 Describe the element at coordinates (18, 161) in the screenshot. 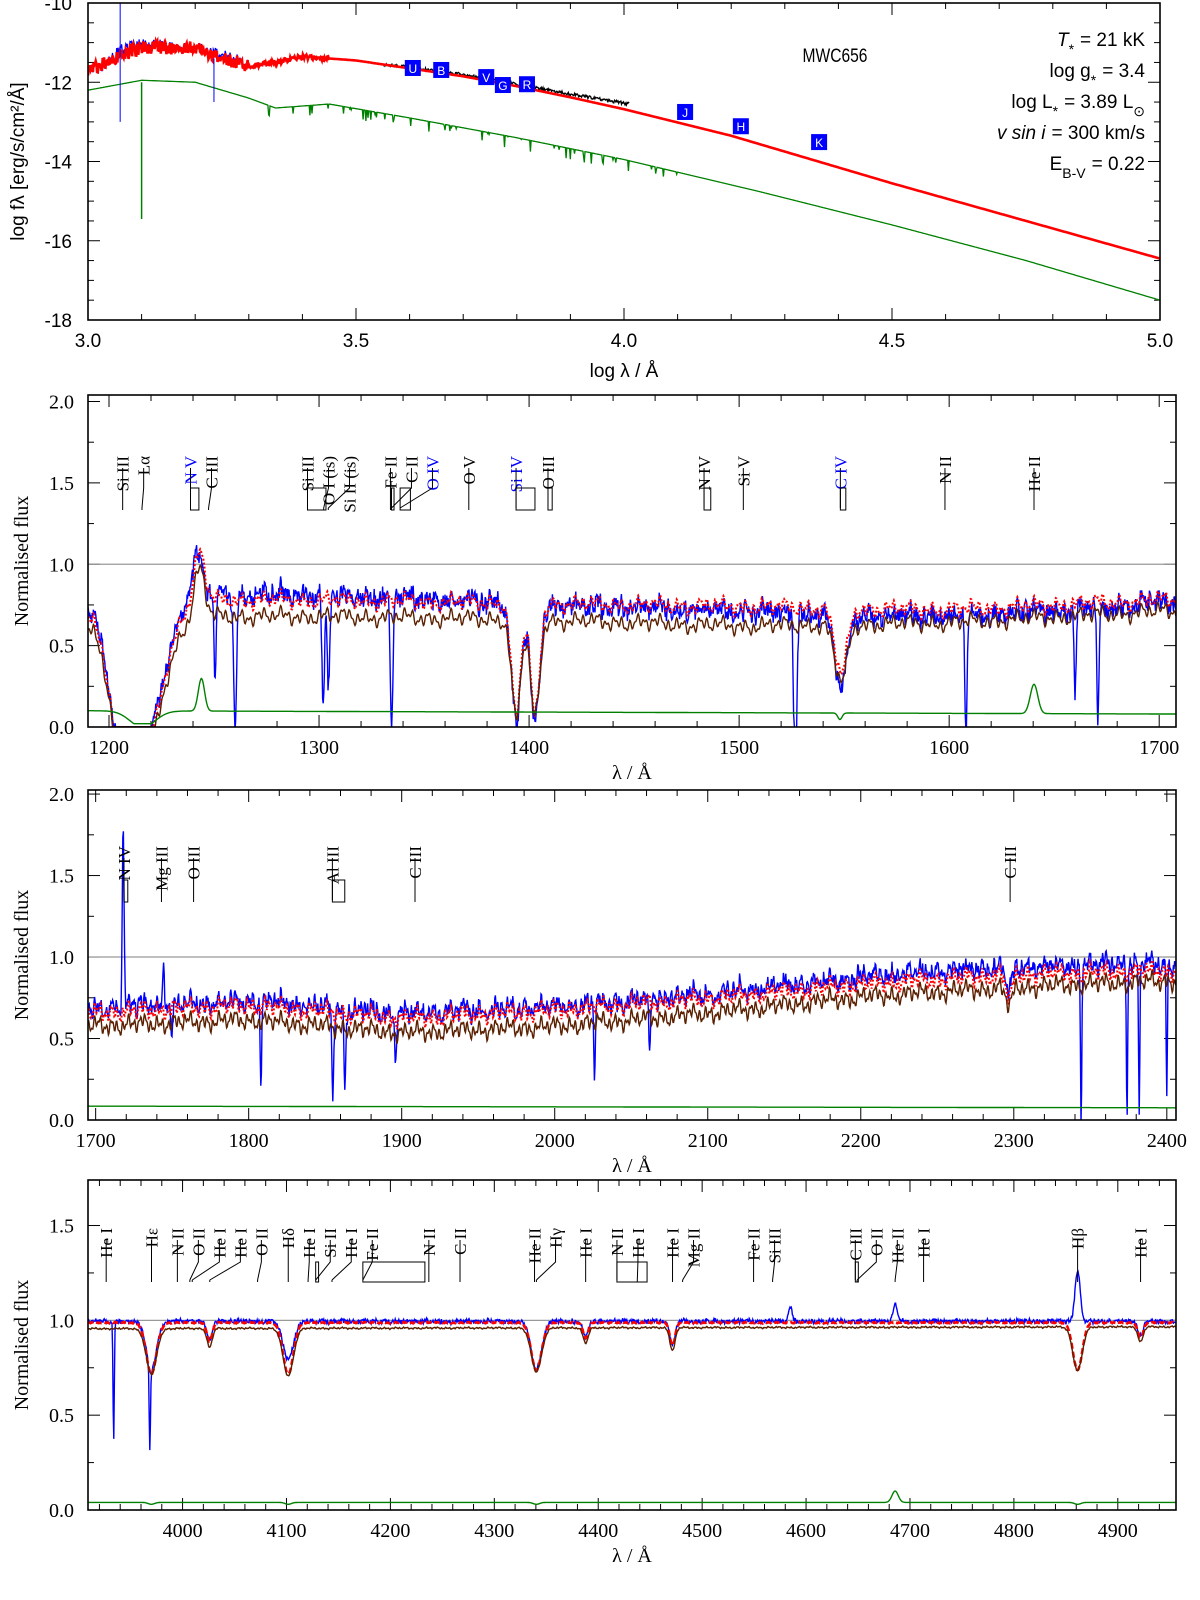

I see `y-axis-label: log fλ [erg/s/cm²/Å]` at that location.